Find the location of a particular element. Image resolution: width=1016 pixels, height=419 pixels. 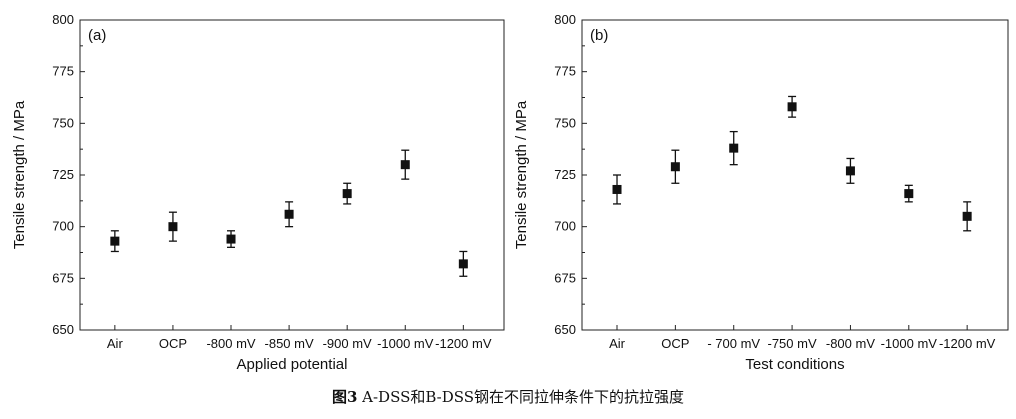

caption-text: A-DSS和B-DSS钢在不同拉伸条件下的抗拉强度 is located at coordinates (523, 397).